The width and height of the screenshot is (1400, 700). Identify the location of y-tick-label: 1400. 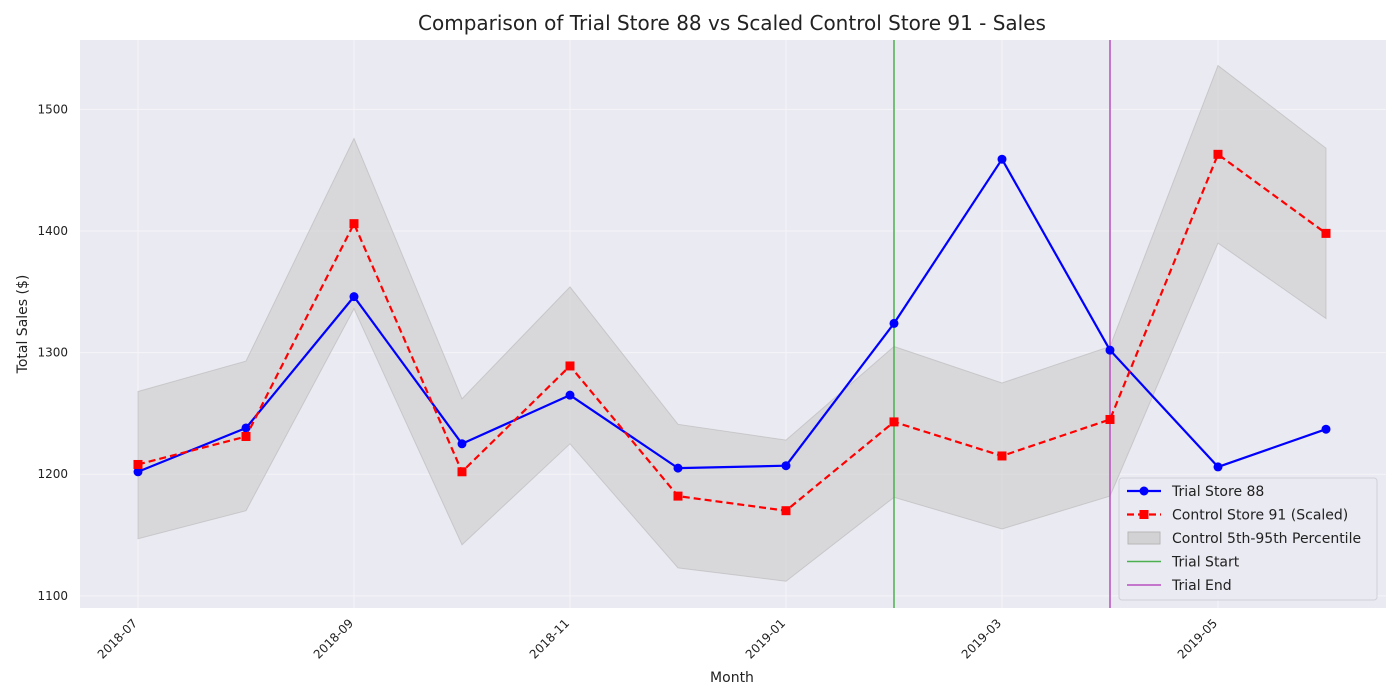
(52, 231).